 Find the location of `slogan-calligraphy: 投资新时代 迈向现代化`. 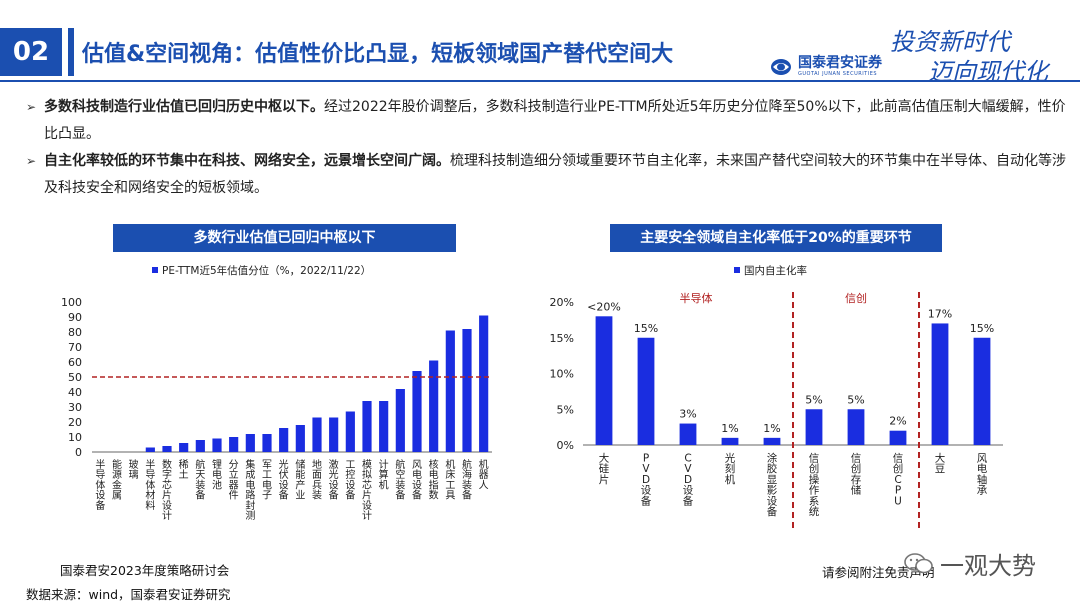

slogan-calligraphy: 投资新时代 迈向现代化 is located at coordinates (979, 52).